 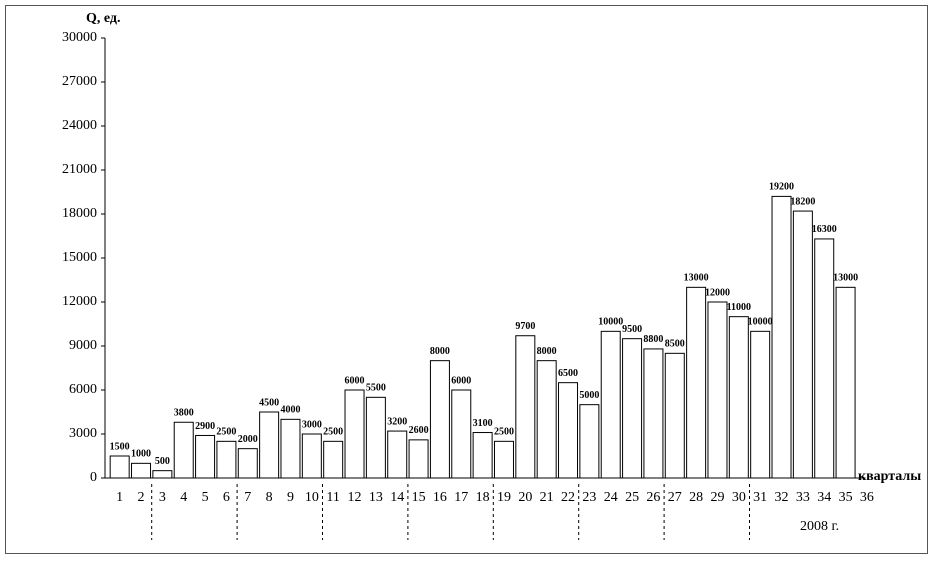 I want to click on value-label: 3200, so click(x=397, y=421).